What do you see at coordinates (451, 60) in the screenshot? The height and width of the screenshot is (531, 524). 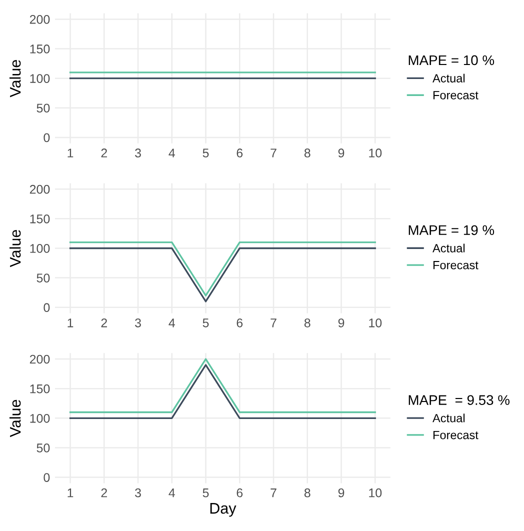 I see `legend-title: MAPE = 10 %` at bounding box center [451, 60].